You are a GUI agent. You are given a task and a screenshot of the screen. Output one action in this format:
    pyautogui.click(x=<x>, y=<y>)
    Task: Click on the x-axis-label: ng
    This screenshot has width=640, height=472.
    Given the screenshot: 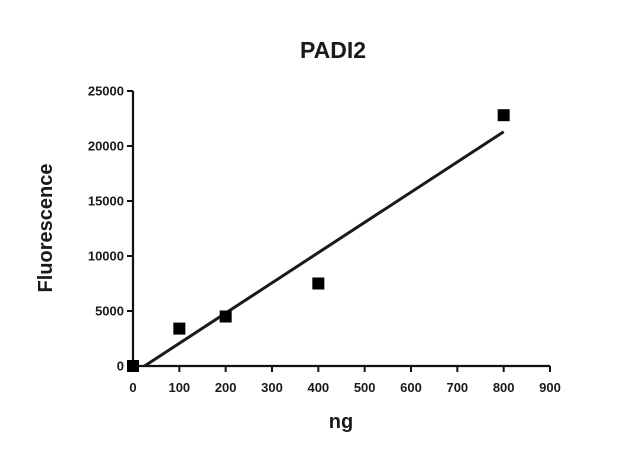 What is the action you would take?
    pyautogui.click(x=341, y=422)
    